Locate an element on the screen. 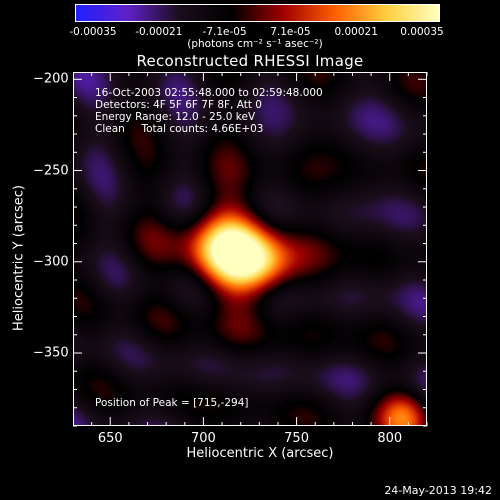  y-axis-label: Heliocentric Y (arcsec) is located at coordinates (19, 258).